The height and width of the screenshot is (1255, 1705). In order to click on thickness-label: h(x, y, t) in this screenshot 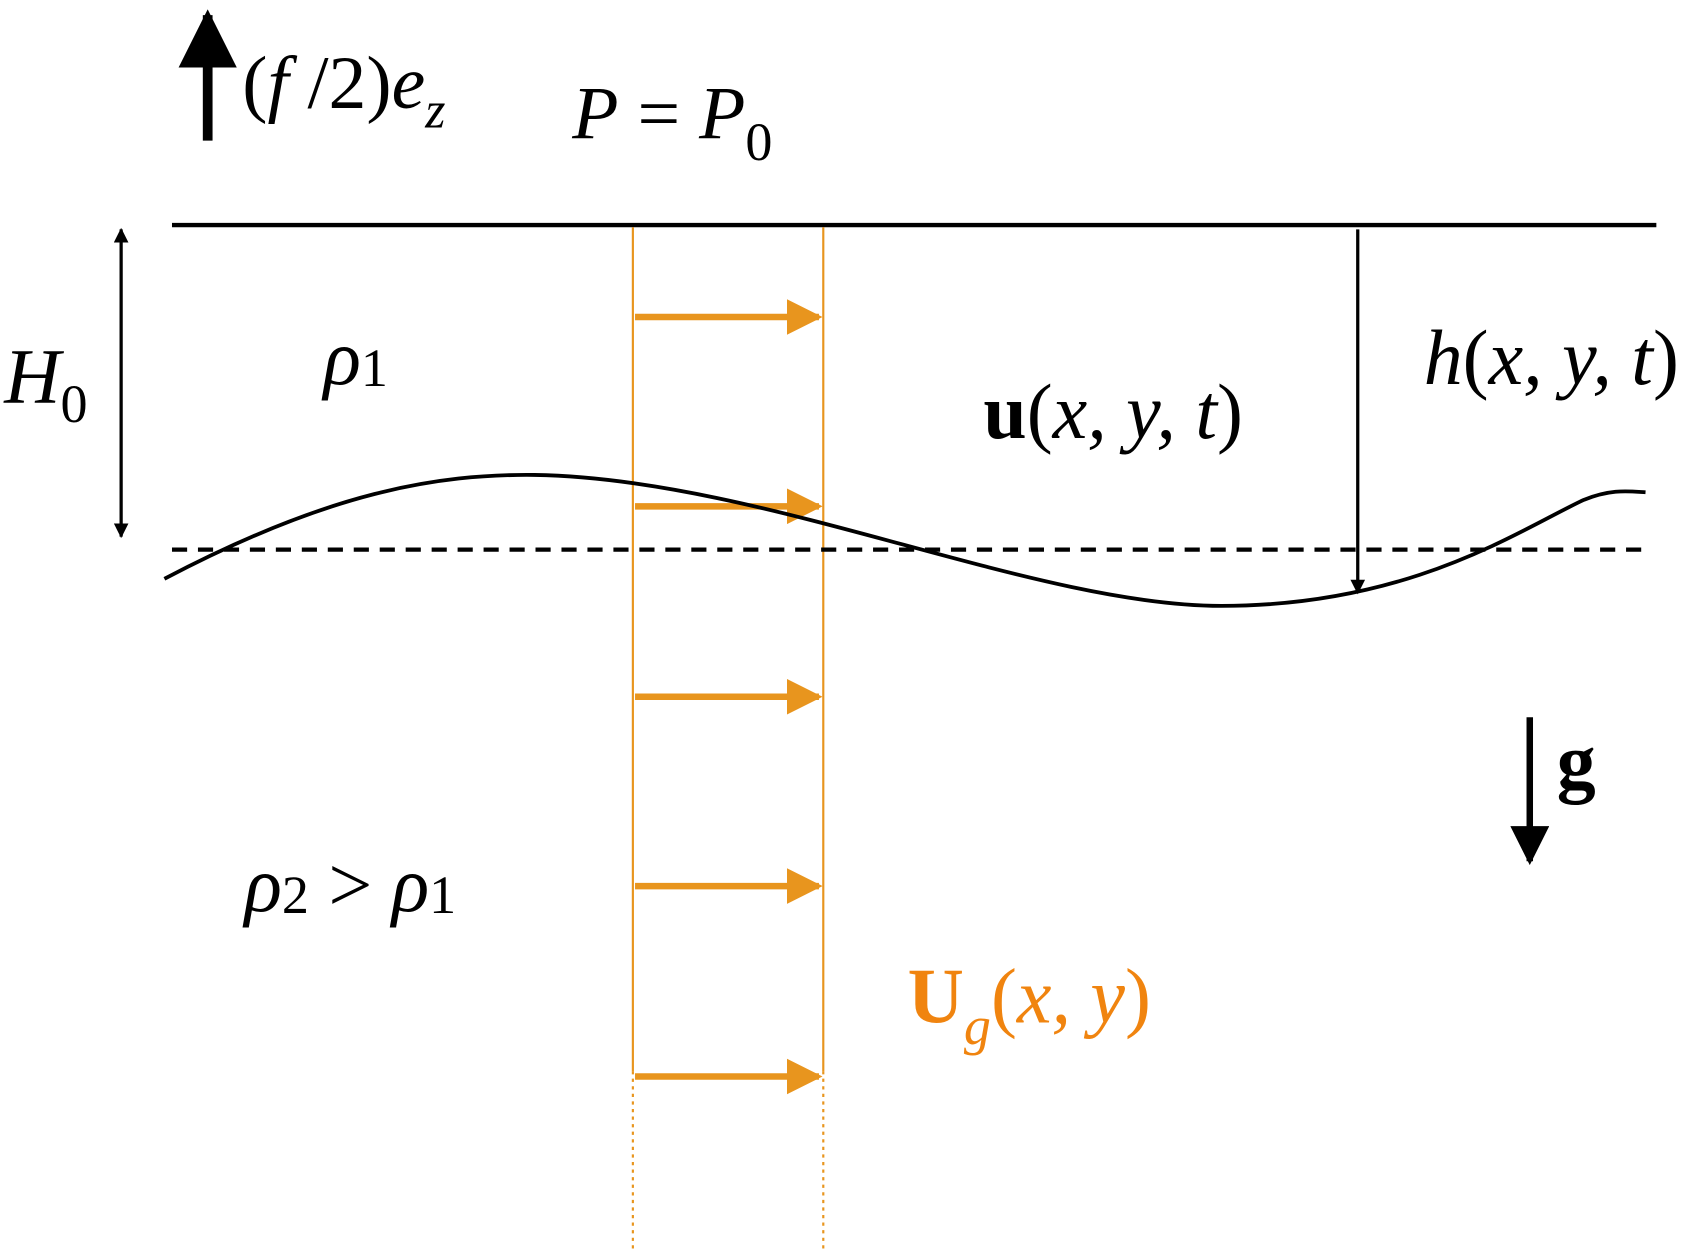, I will do `click(1551, 358)`.